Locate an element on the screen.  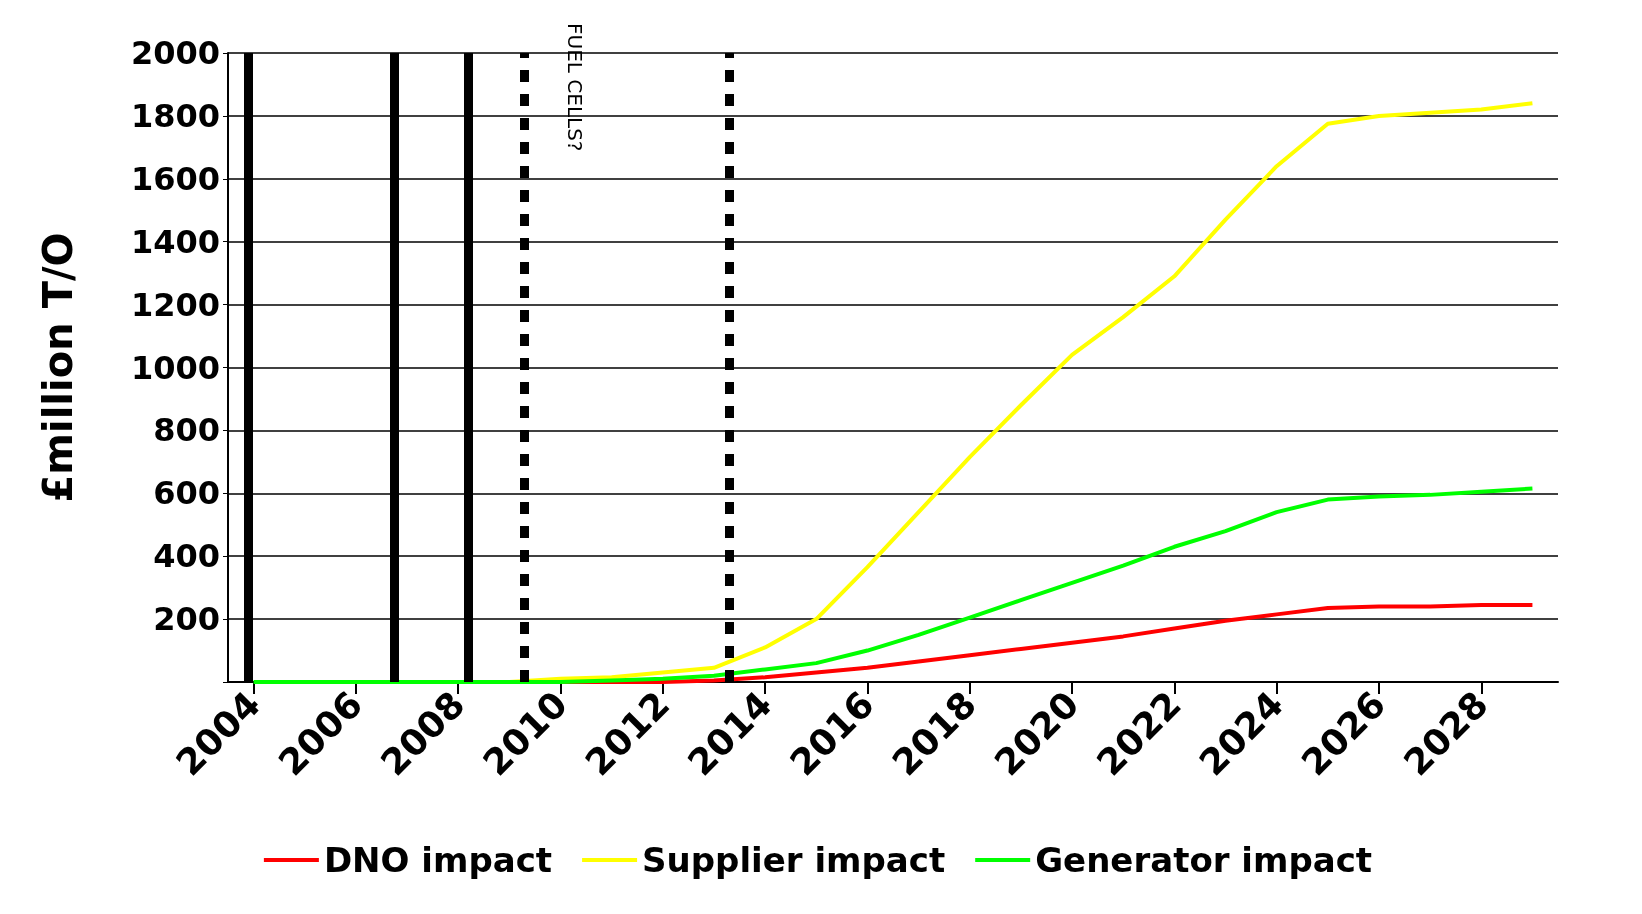
y-tick-label: 1400 is located at coordinates (175, 241).